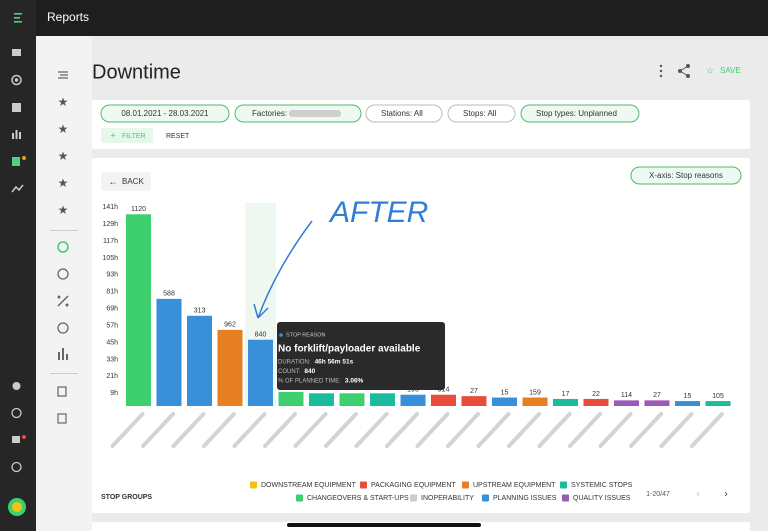 The width and height of the screenshot is (768, 531). I want to click on stops-filter: Stops: All, so click(481, 113).